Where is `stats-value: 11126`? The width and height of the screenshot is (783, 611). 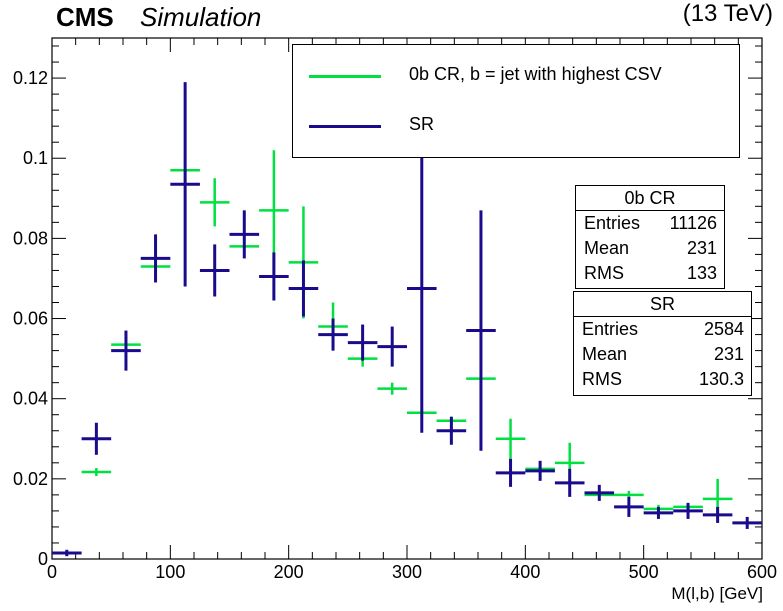 stats-value: 11126 is located at coordinates (693, 223).